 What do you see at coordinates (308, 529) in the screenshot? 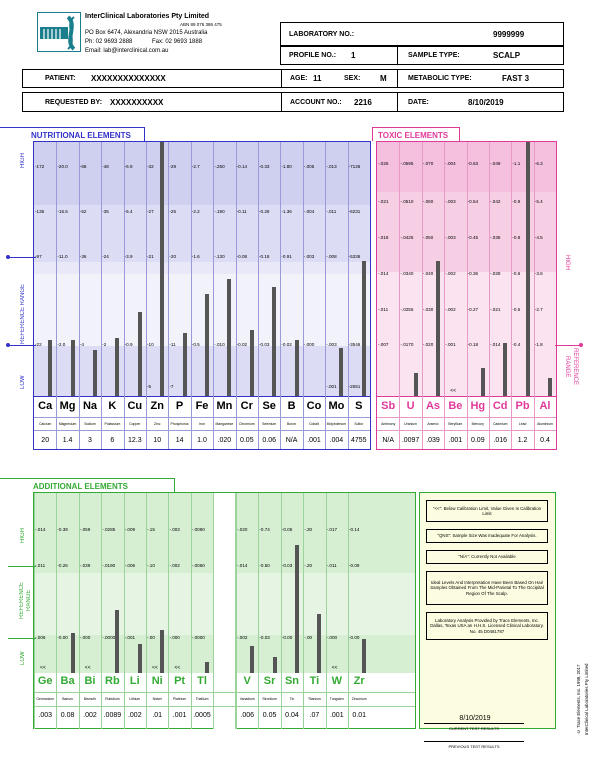
I see `additional-tick-label: -.30` at bounding box center [308, 529].